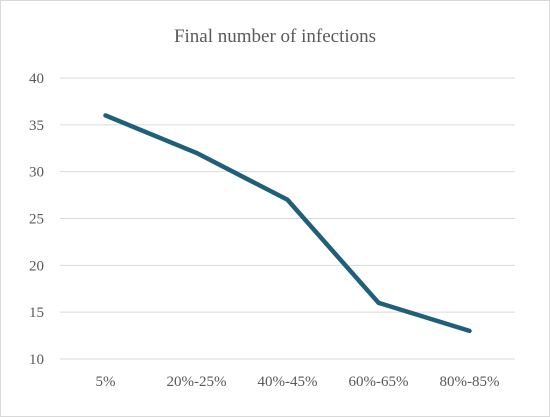 This screenshot has width=550, height=417. I want to click on y-tick-label: 20, so click(36, 266).